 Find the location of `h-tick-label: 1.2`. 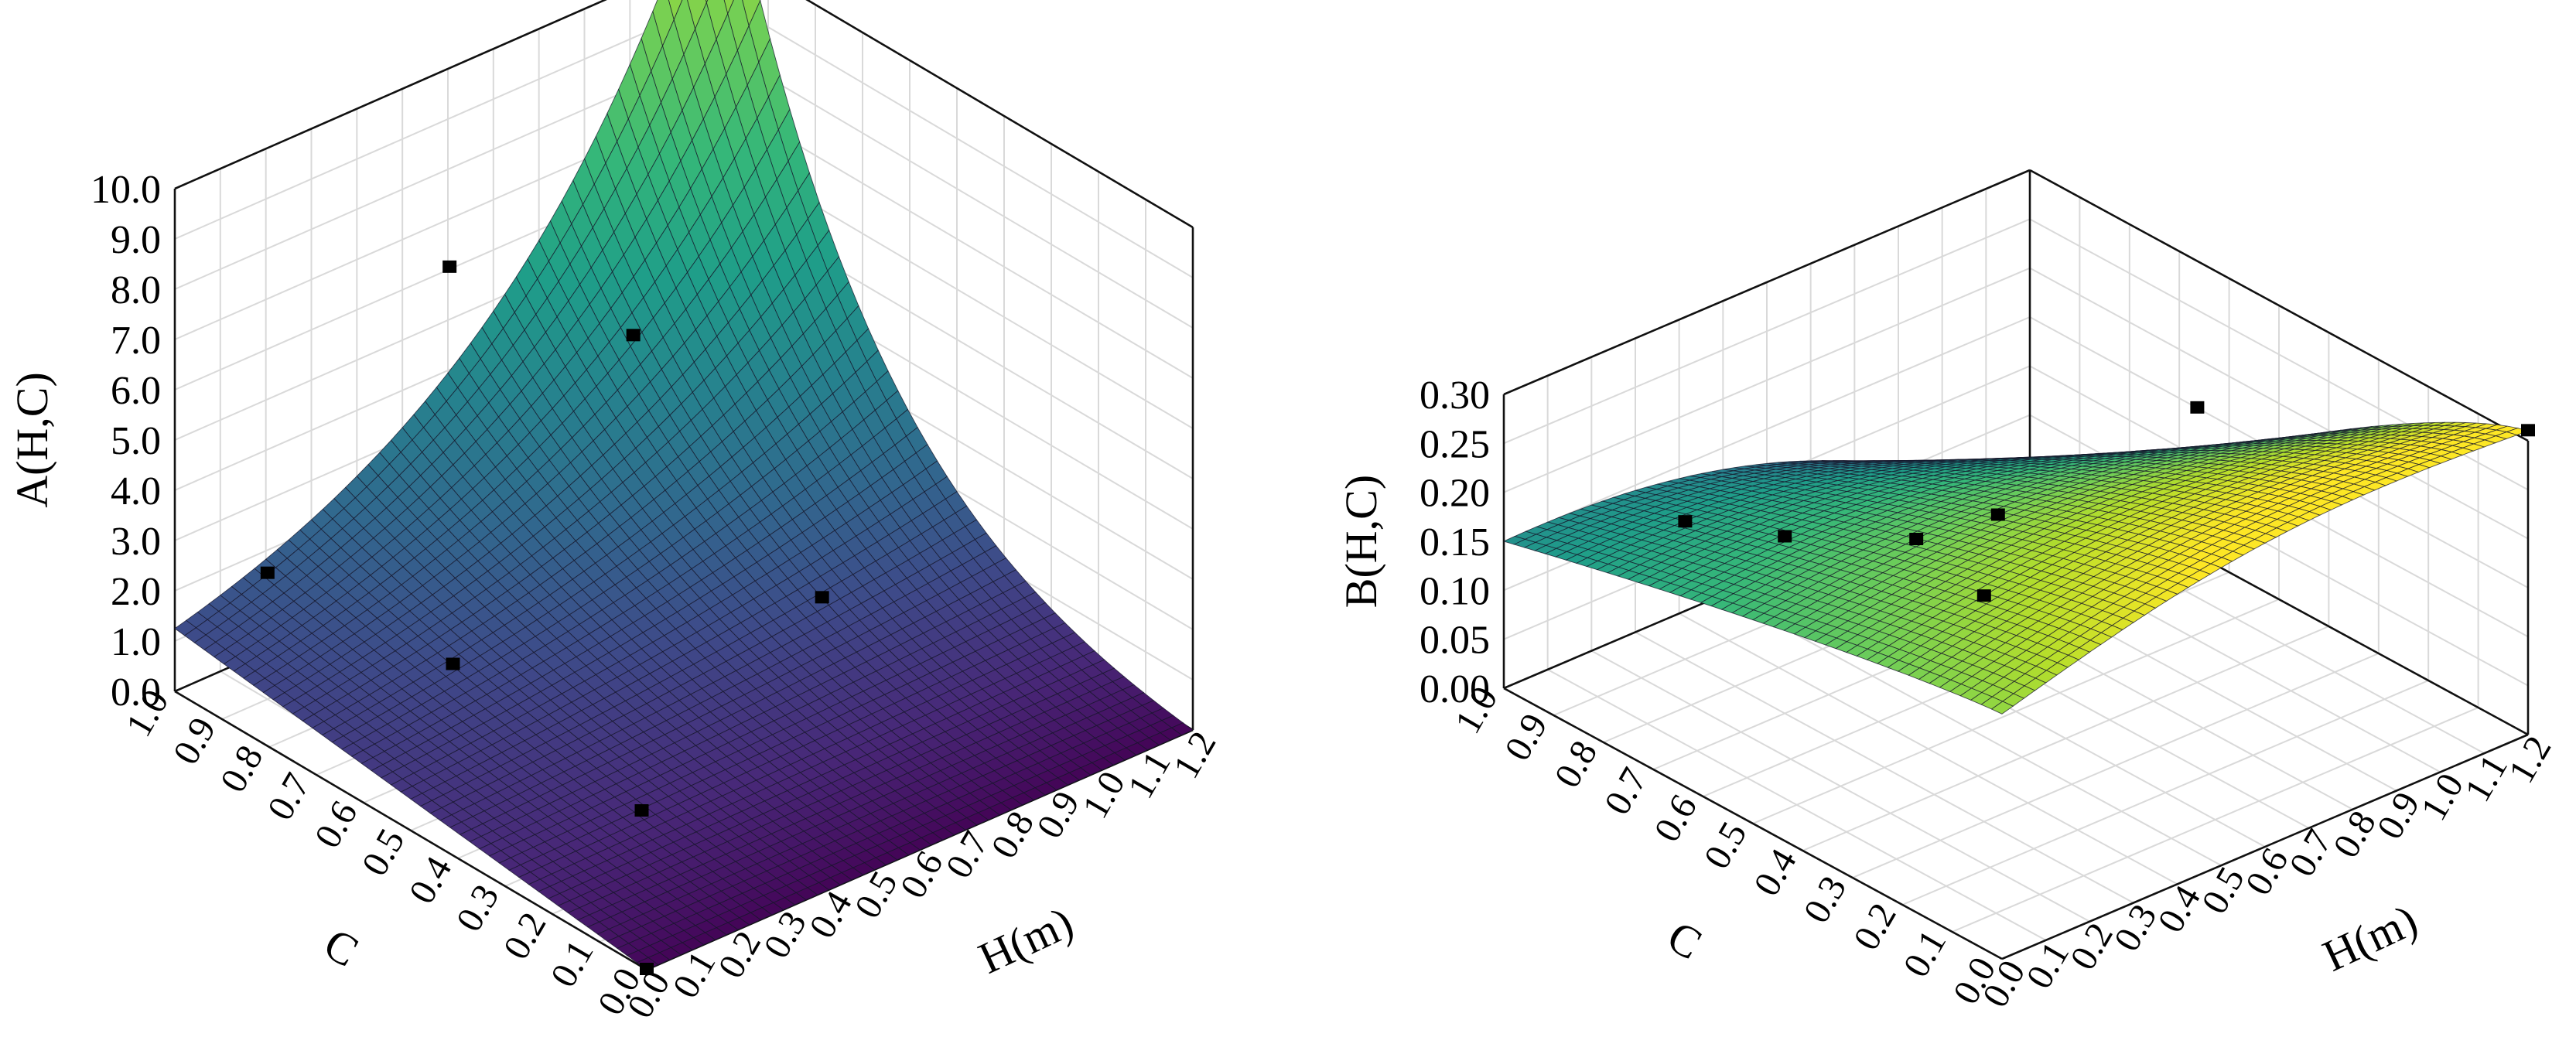

h-tick-label: 1.2 is located at coordinates (2530, 760).